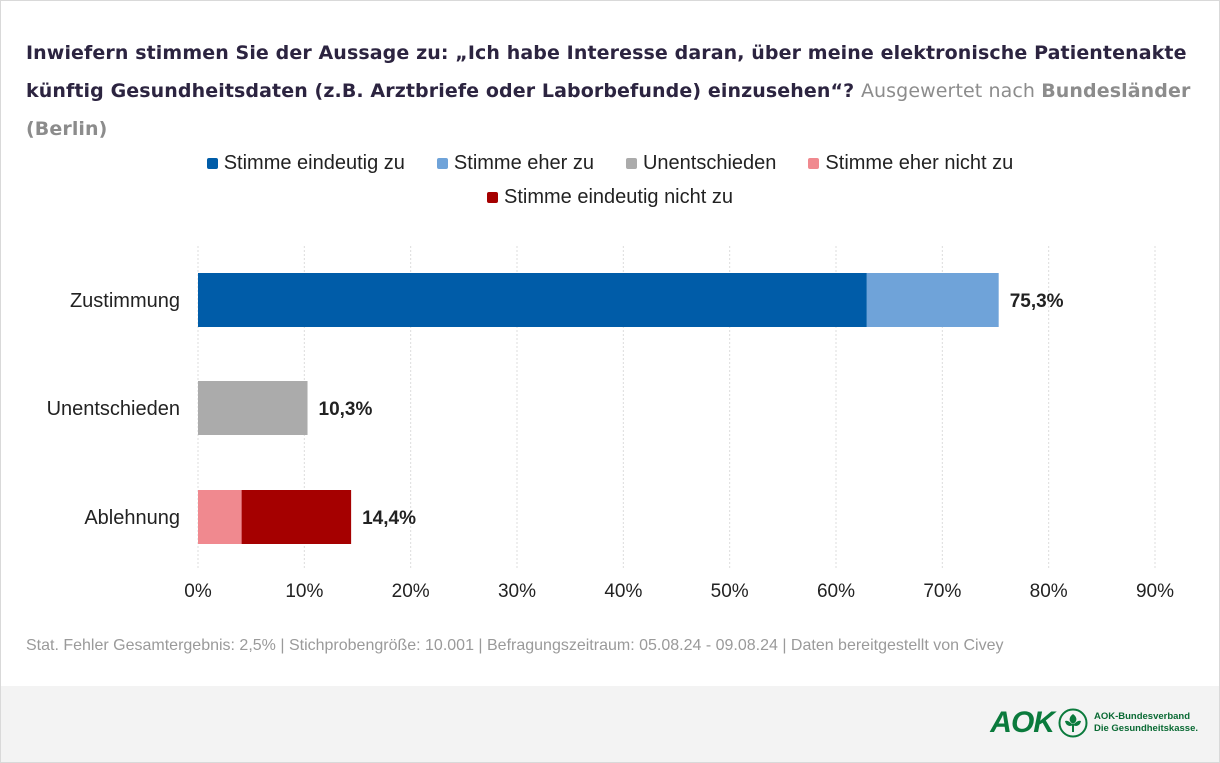  Describe the element at coordinates (1073, 723) in the screenshot. I see `tree-icon` at that location.